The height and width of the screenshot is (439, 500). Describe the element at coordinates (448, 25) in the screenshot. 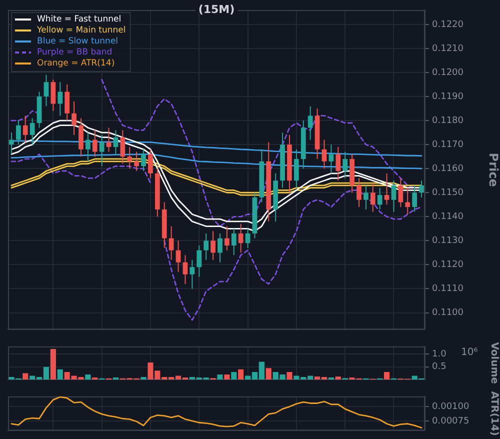

I see `y-tick-label: 0.1220` at that location.